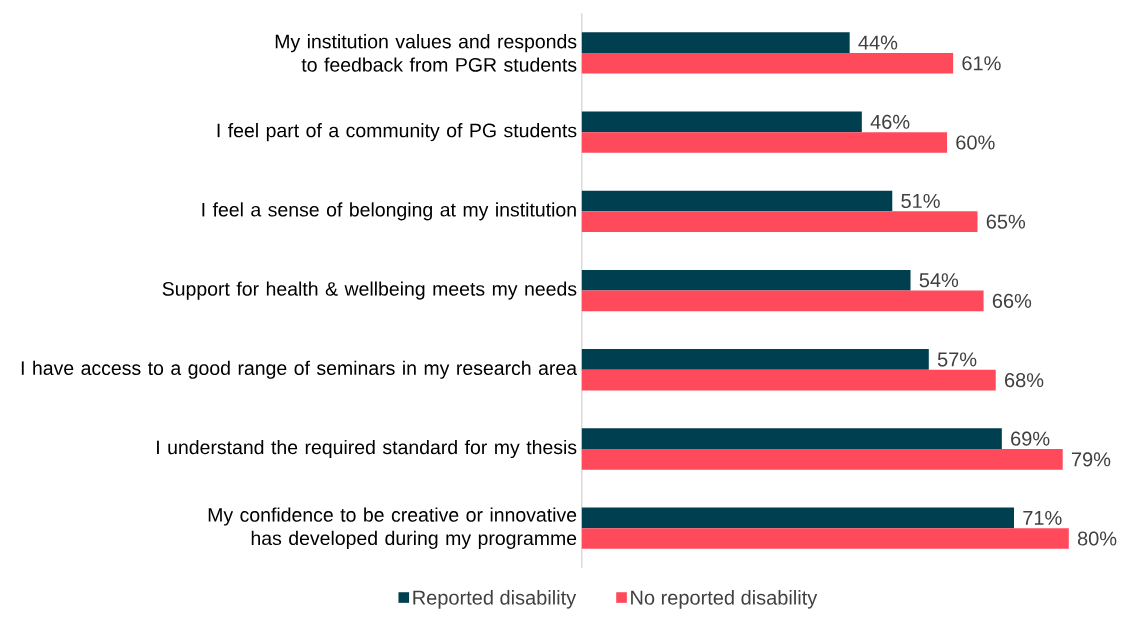  What do you see at coordinates (890, 121) in the screenshot?
I see `data-label: 46%` at bounding box center [890, 121].